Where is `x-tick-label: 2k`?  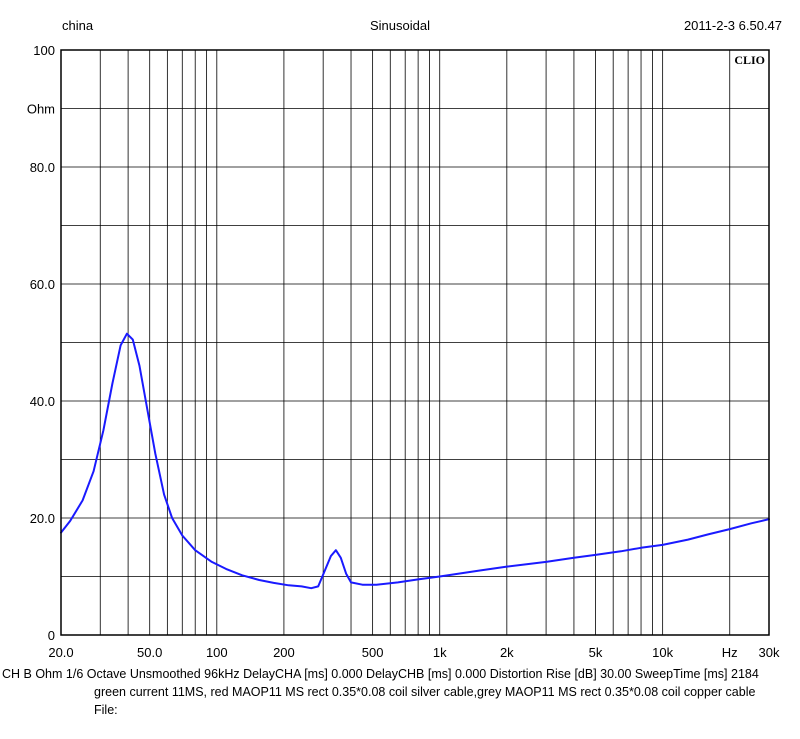 x-tick-label: 2k is located at coordinates (507, 652).